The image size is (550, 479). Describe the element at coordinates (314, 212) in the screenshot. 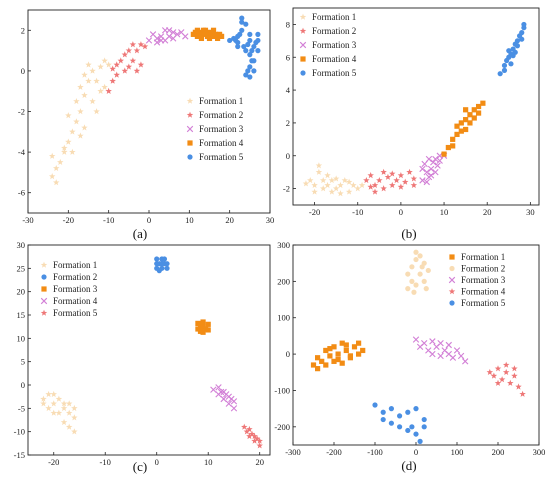

I see `x-tick-label: -20` at that location.